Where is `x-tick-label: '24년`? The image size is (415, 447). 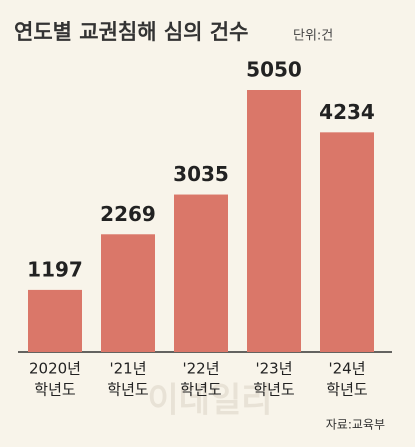
x-tick-label: '24년 is located at coordinates (346, 369).